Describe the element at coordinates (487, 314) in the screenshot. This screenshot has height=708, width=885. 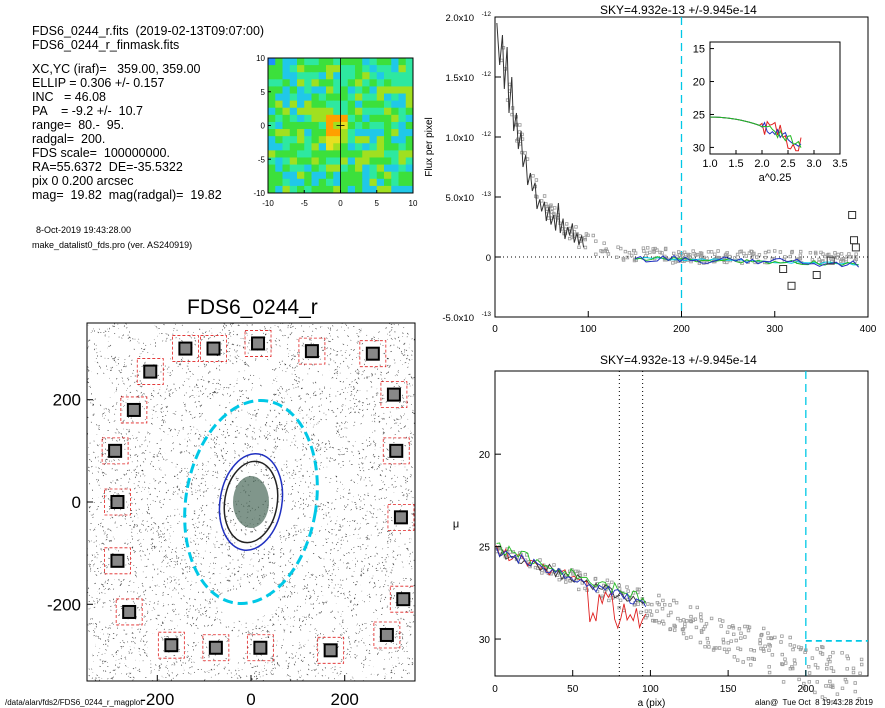
I see `flux-y-tick-exponent: -13` at that location.